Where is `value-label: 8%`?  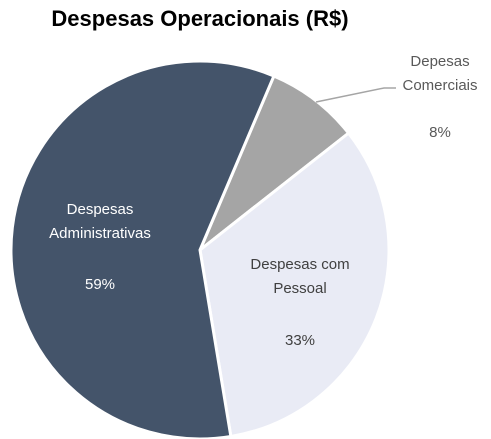
value-label: 8% is located at coordinates (440, 132).